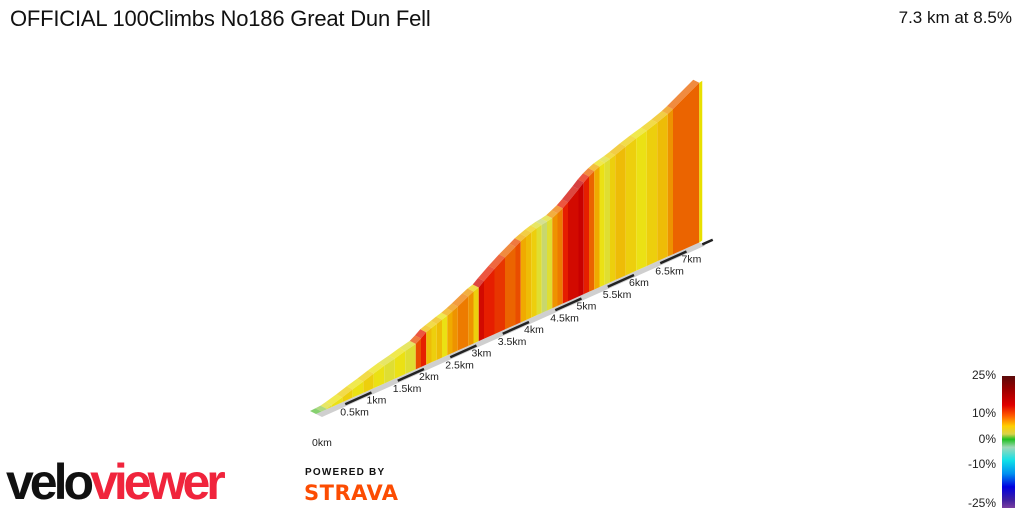 This screenshot has width=1024, height=512. Describe the element at coordinates (564, 318) in the screenshot. I see `distance-tick-label: 4.5km` at that location.